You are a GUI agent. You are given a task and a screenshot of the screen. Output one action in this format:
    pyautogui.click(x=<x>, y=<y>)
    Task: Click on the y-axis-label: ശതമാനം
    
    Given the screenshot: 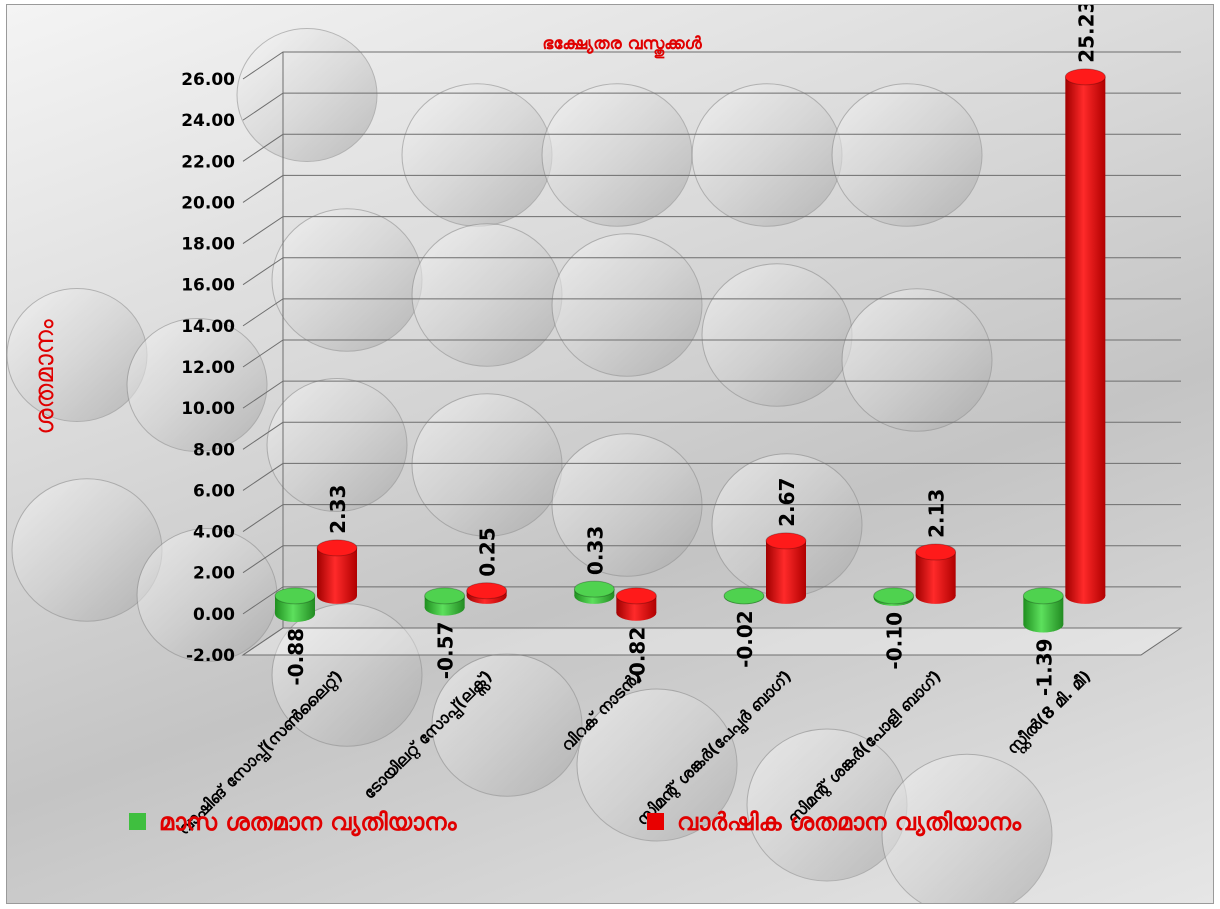 What is the action you would take?
    pyautogui.click(x=45, y=377)
    